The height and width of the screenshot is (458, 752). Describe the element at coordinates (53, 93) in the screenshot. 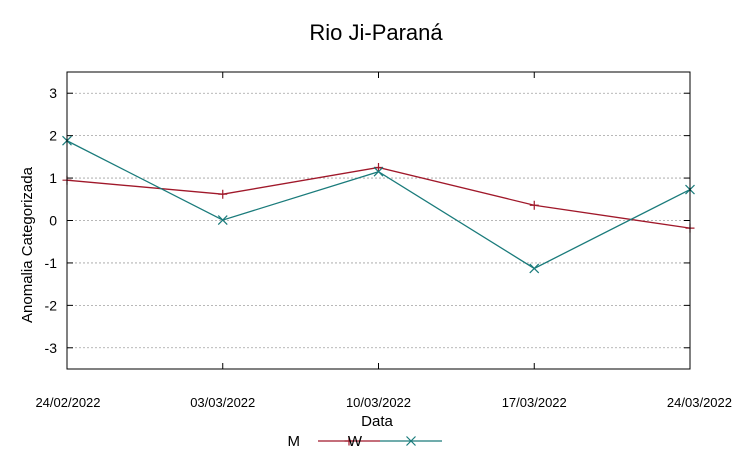

I see `y-tick-label: 3` at that location.